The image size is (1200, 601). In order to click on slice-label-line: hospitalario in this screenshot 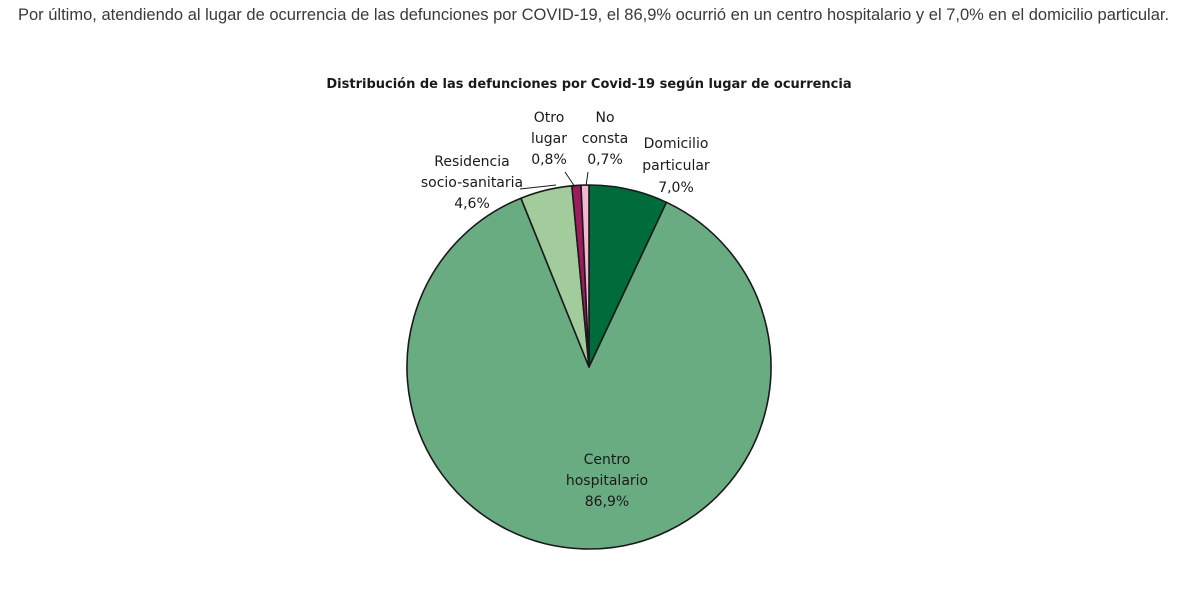, I will do `click(607, 481)`.